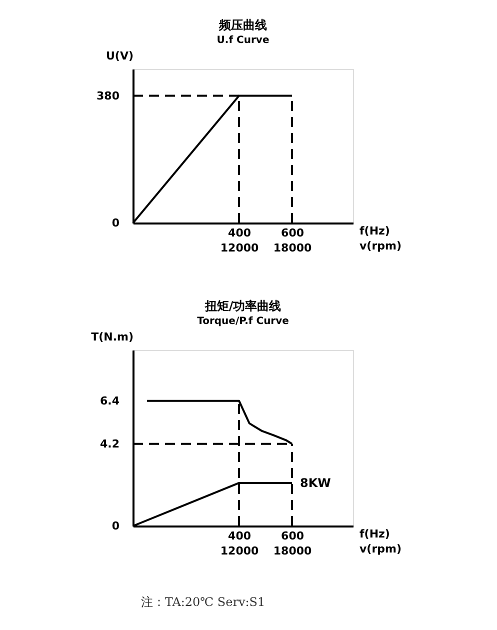 The width and height of the screenshot is (497, 630). Describe the element at coordinates (112, 337) in the screenshot. I see `y-axis-title: T(N.m)` at that location.